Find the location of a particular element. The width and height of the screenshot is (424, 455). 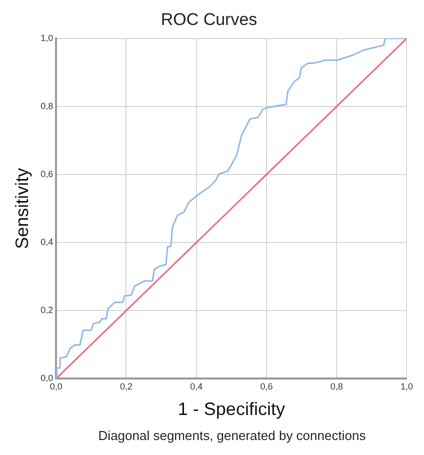

x-axis-title: 1 - Specificity is located at coordinates (231, 409).